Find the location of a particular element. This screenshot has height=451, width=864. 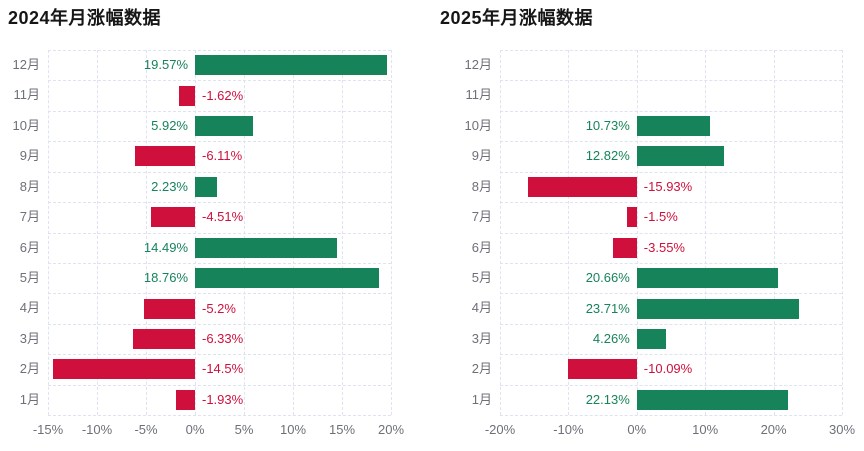

y-axis-month-label: 3月 is located at coordinates (481, 338).